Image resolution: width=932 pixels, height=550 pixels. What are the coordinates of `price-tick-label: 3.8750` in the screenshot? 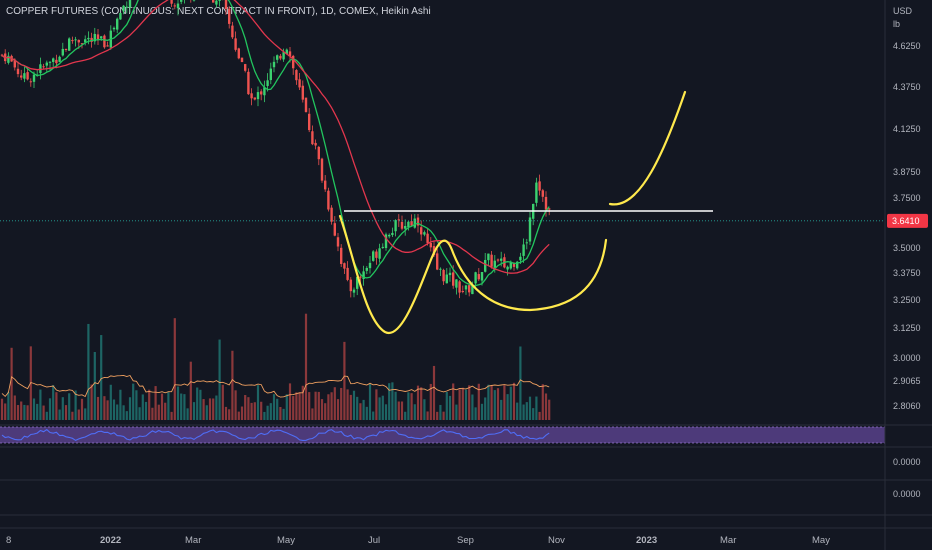 It's located at (907, 172).